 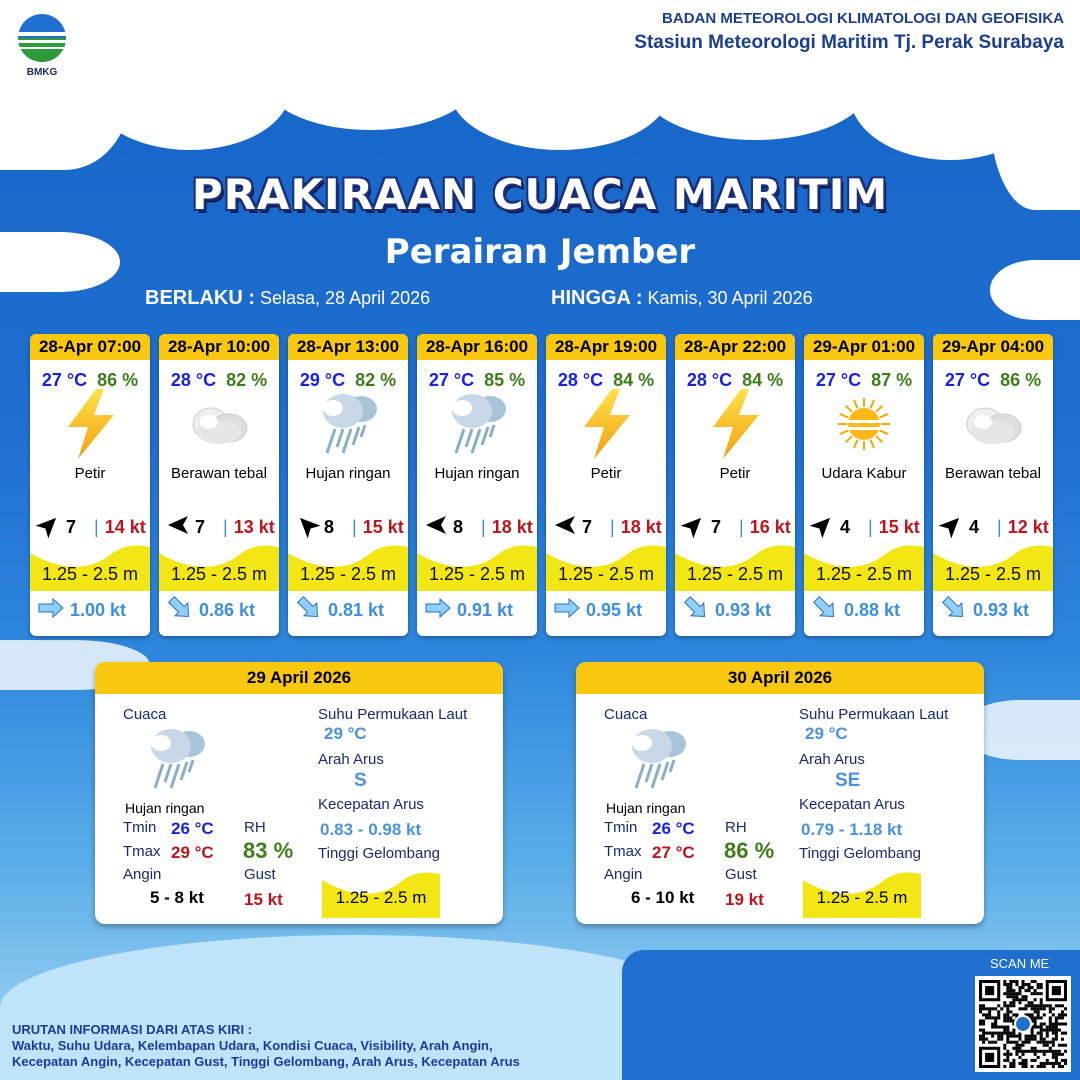 I want to click on current-speed: 0.86 kt, so click(x=227, y=610).